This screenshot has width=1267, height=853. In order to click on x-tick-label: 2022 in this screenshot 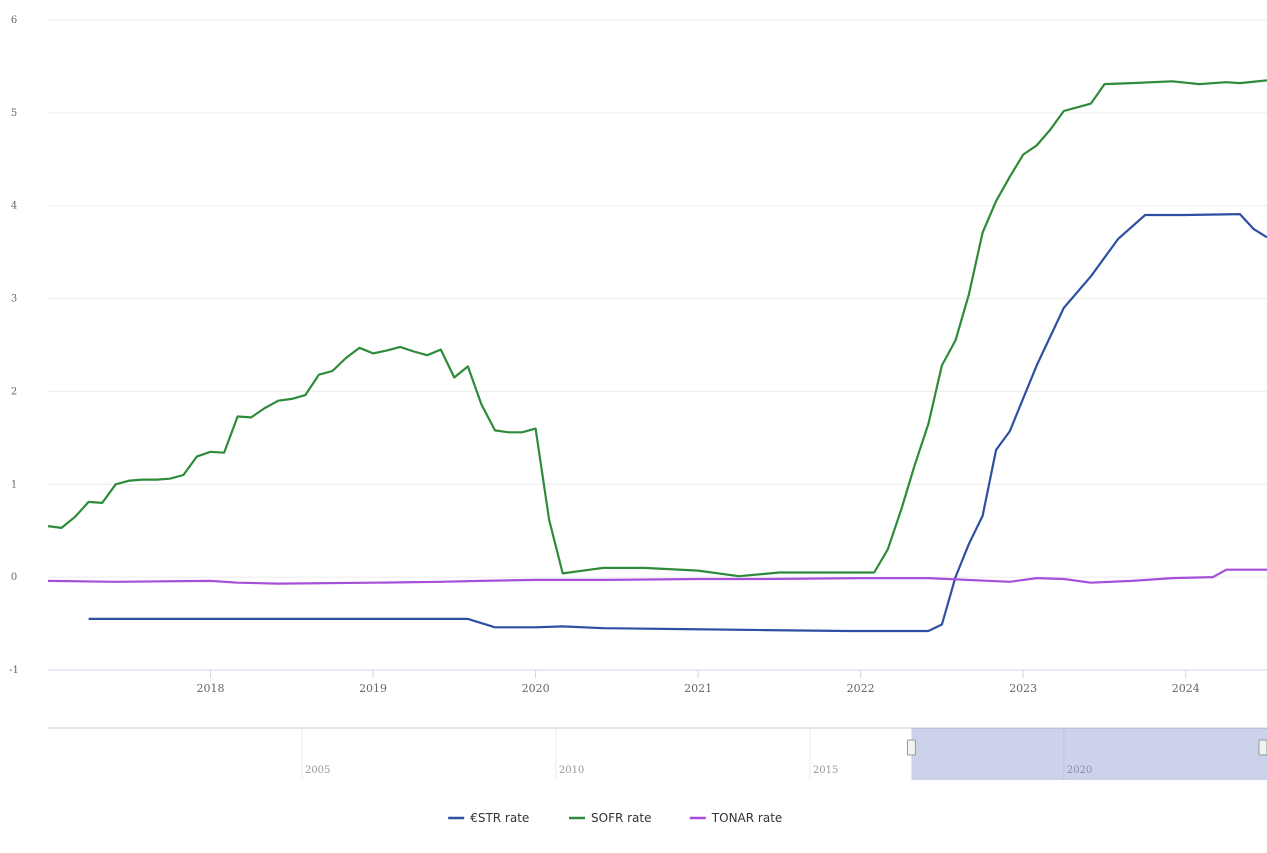, I will do `click(861, 688)`.